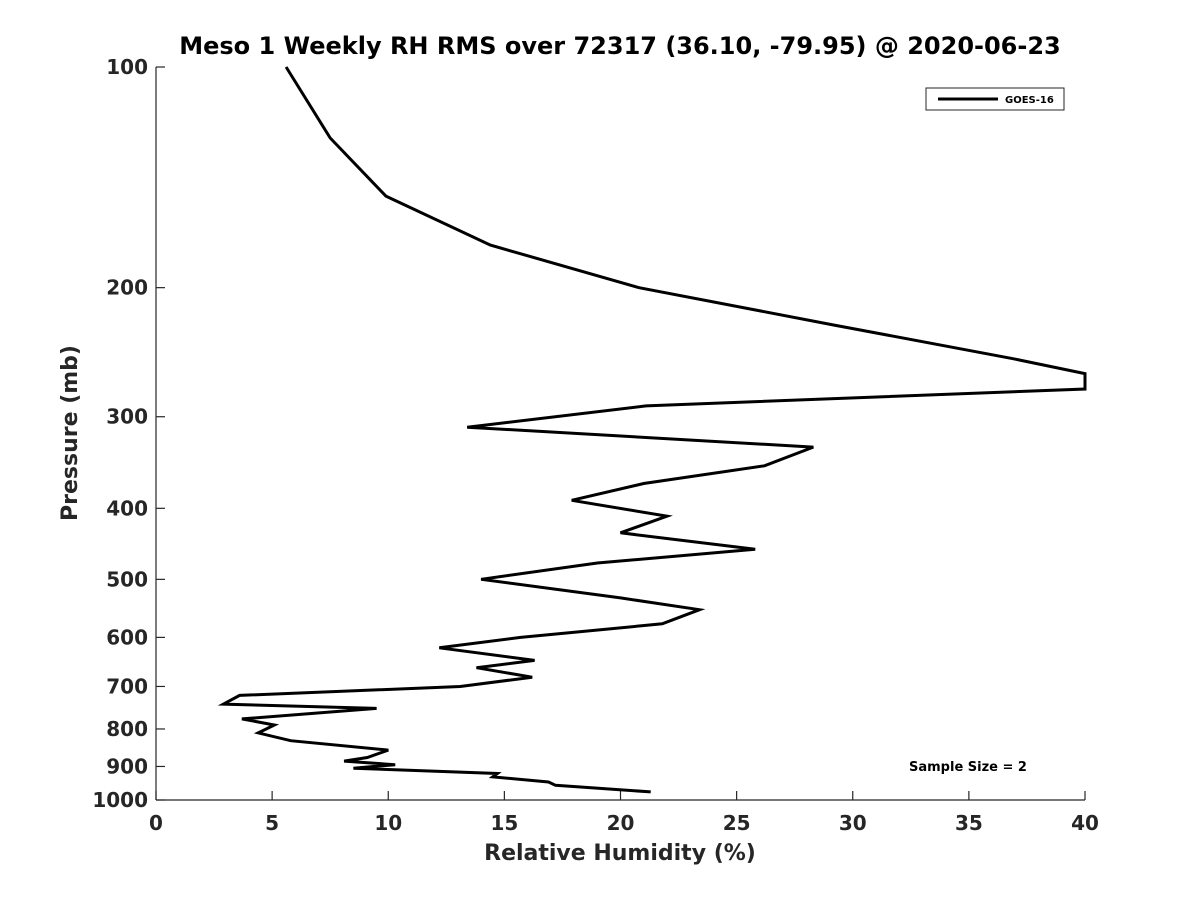  Describe the element at coordinates (127, 766) in the screenshot. I see `y-tick-label: 900` at that location.